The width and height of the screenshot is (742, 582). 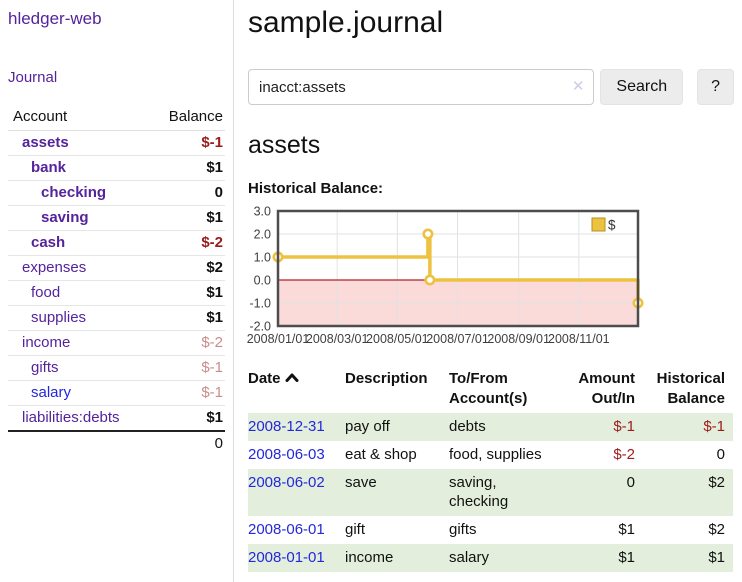 I want to click on account-balance-supplies: $1, so click(x=214, y=317).